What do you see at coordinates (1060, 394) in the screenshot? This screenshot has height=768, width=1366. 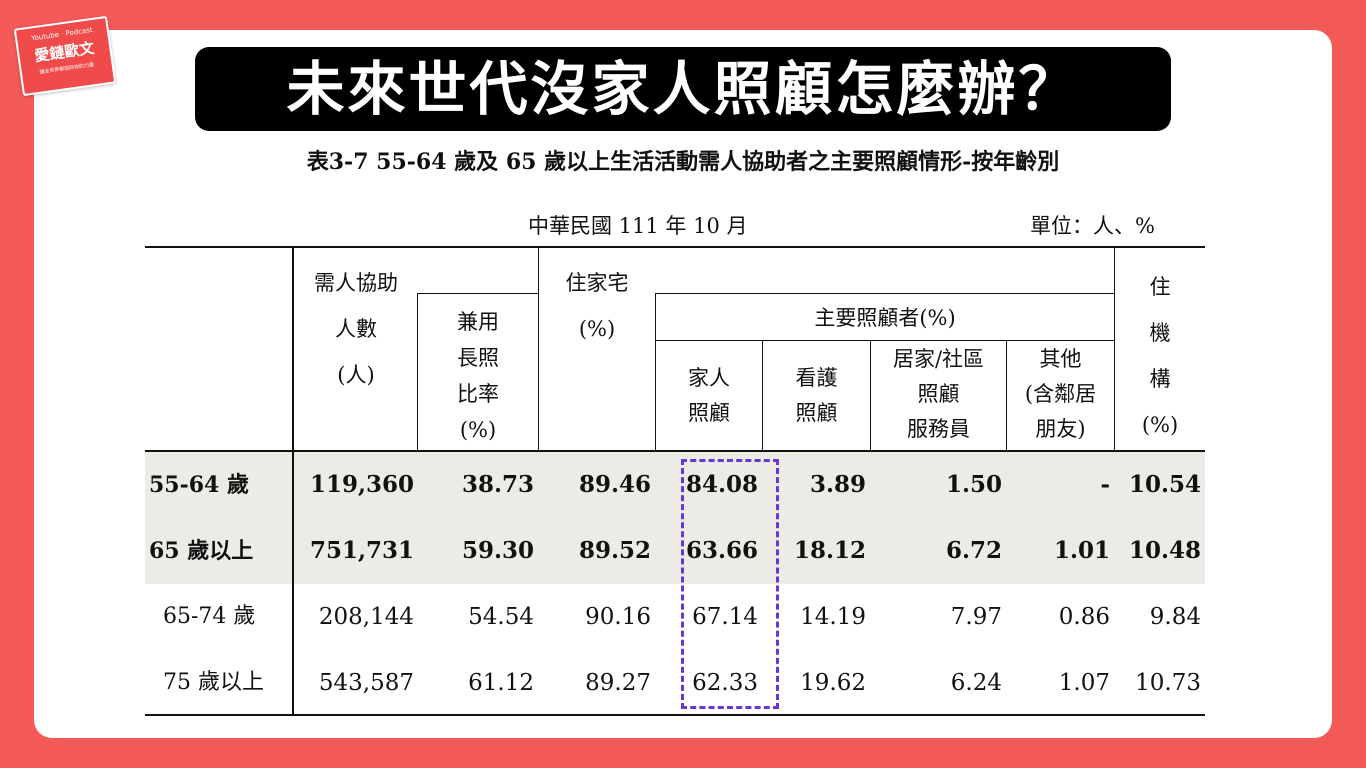 I see `header-other: 其他 (含鄰居 朋友)` at bounding box center [1060, 394].